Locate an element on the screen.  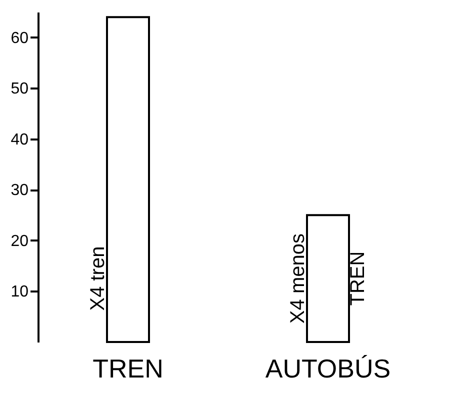
x-tick-label: AUTOBÚS is located at coordinates (328, 369).